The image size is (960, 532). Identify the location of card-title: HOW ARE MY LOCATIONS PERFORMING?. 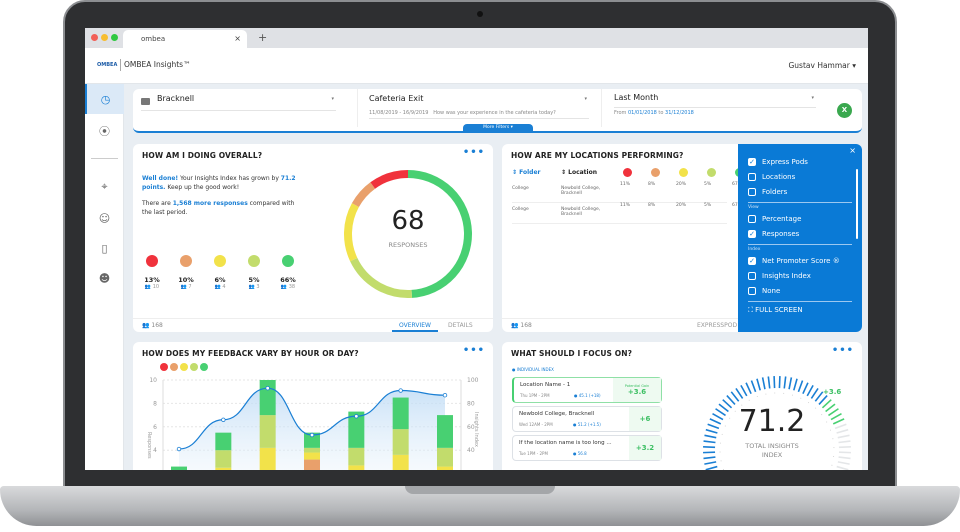
(597, 155).